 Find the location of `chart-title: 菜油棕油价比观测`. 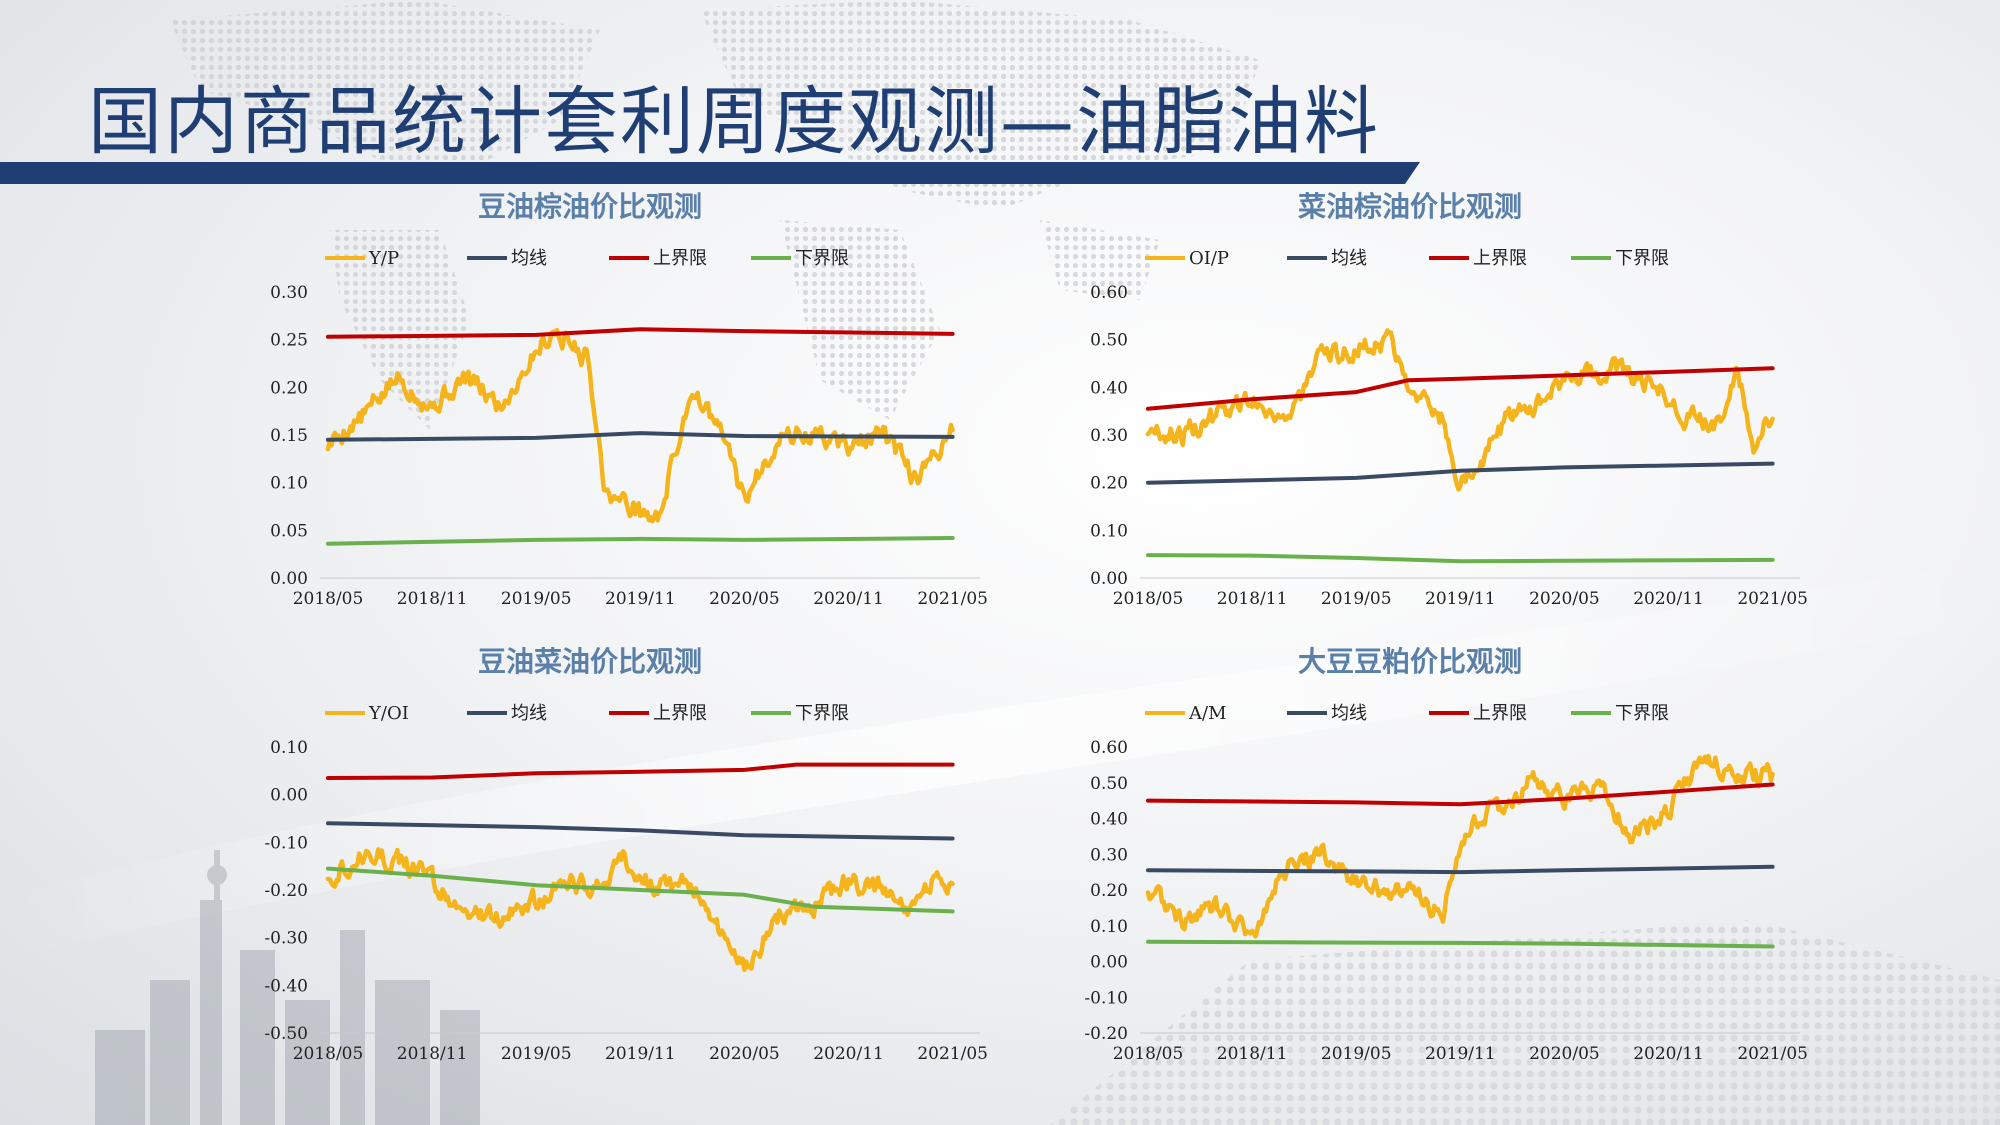

chart-title: 菜油棕油价比观测 is located at coordinates (1410, 206).